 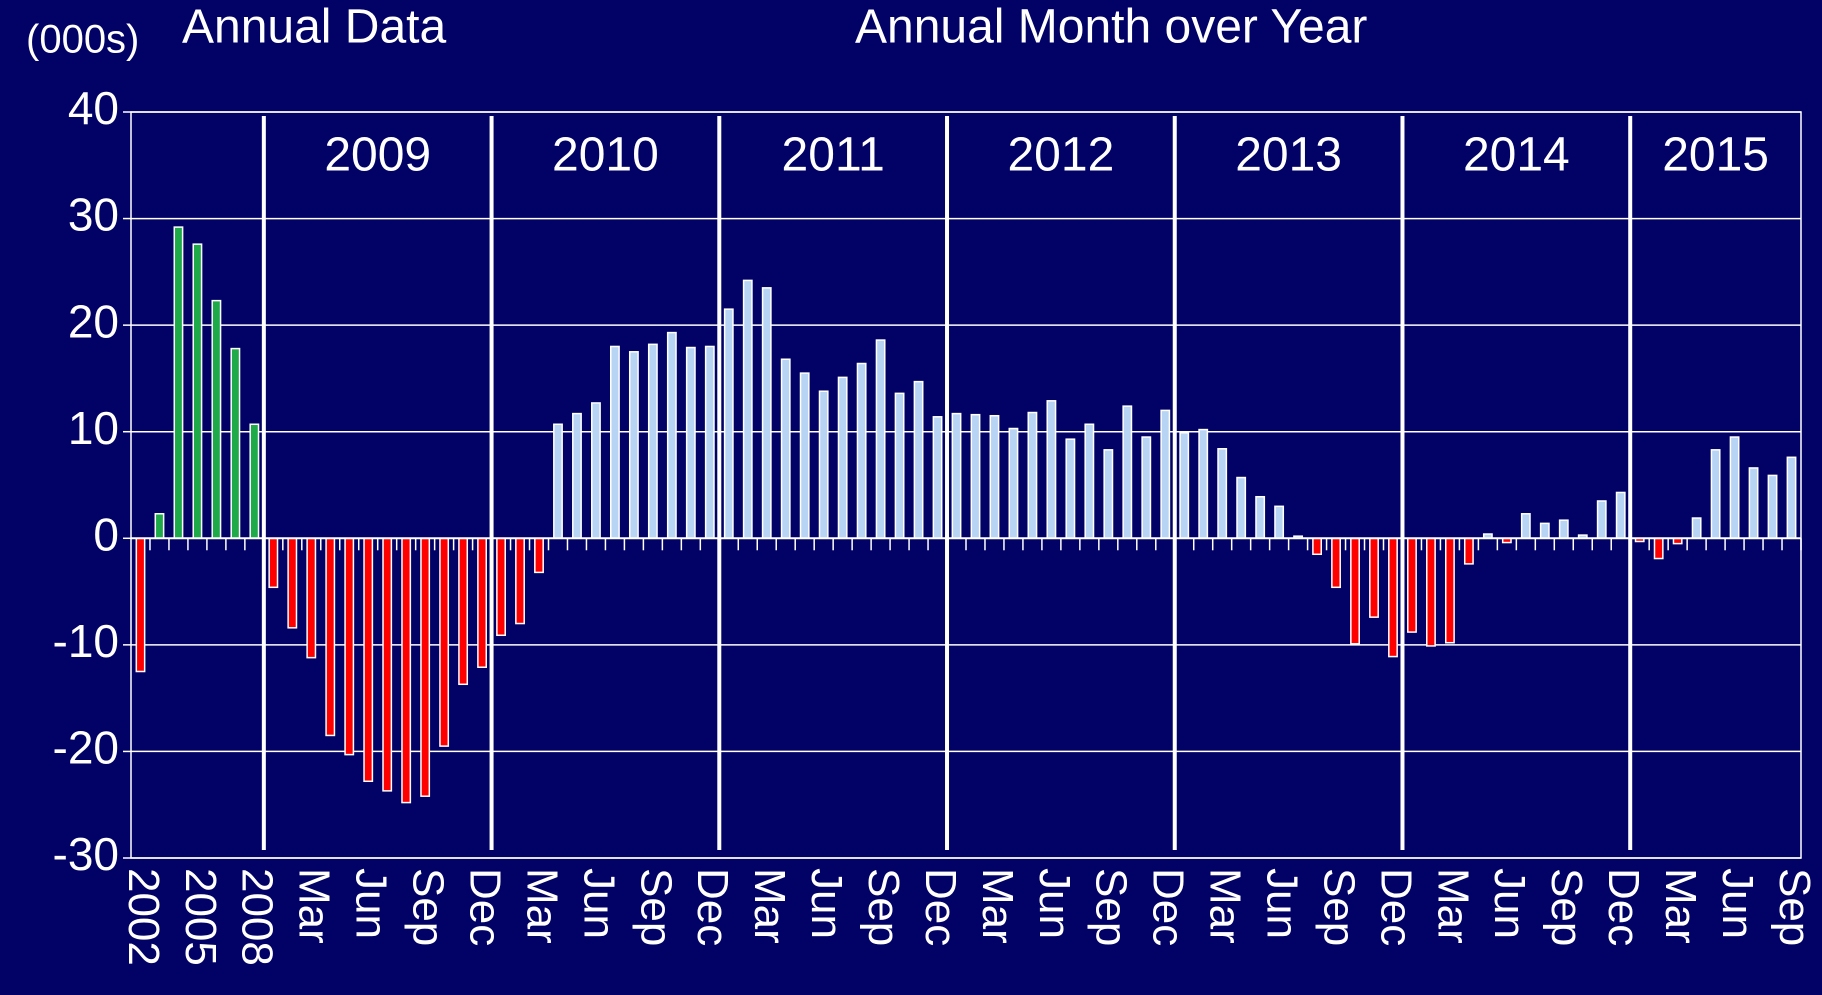 I want to click on y-tick-label: 0, so click(x=106, y=534).